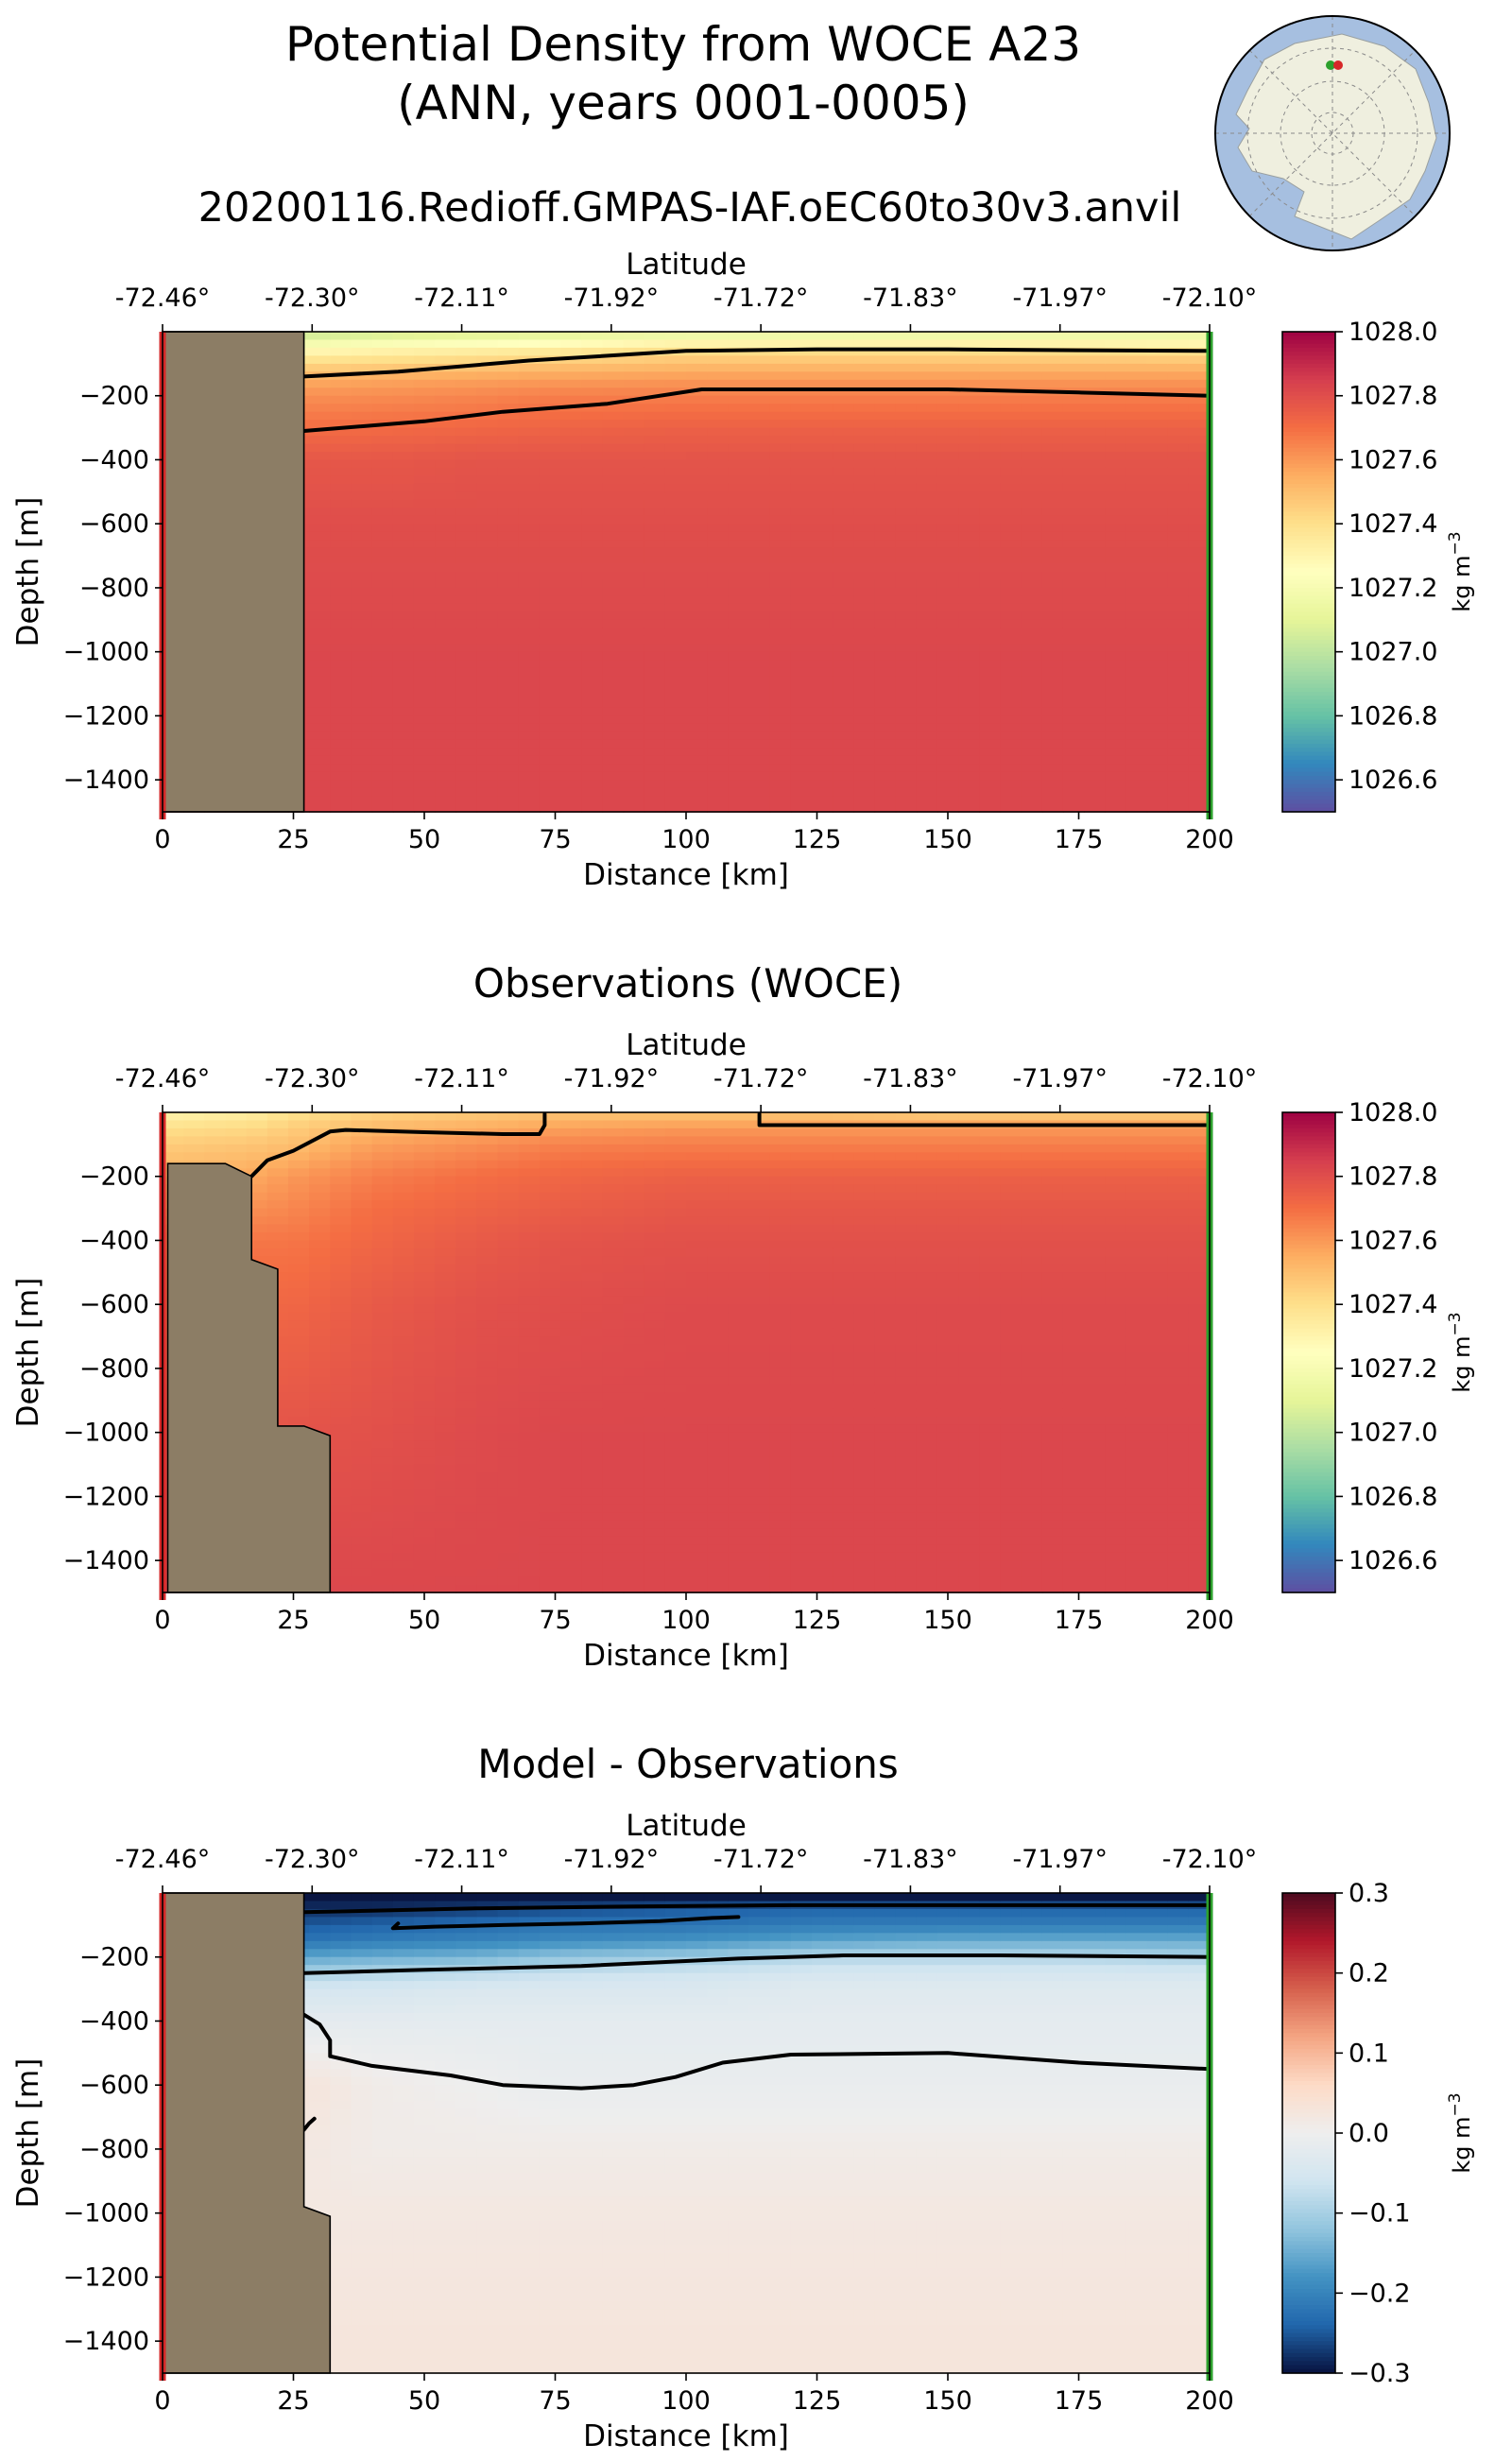 This screenshot has width=1512, height=2461. Describe the element at coordinates (1079, 839) in the screenshot. I see `x-tick-label: 175` at that location.